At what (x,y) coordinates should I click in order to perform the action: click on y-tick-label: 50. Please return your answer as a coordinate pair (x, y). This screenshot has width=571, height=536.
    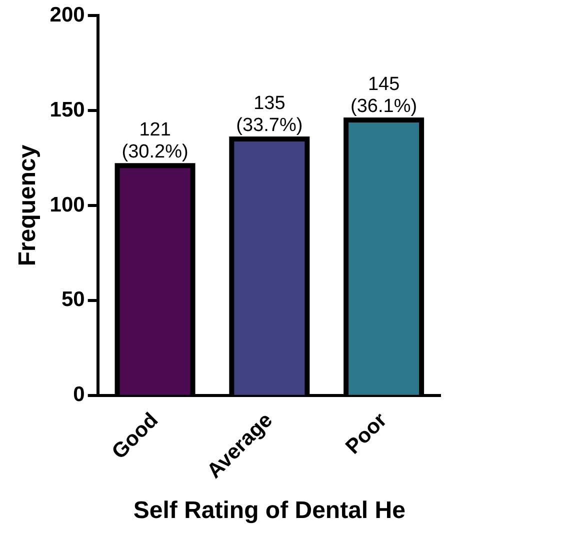
    Looking at the image, I should click on (73, 300).